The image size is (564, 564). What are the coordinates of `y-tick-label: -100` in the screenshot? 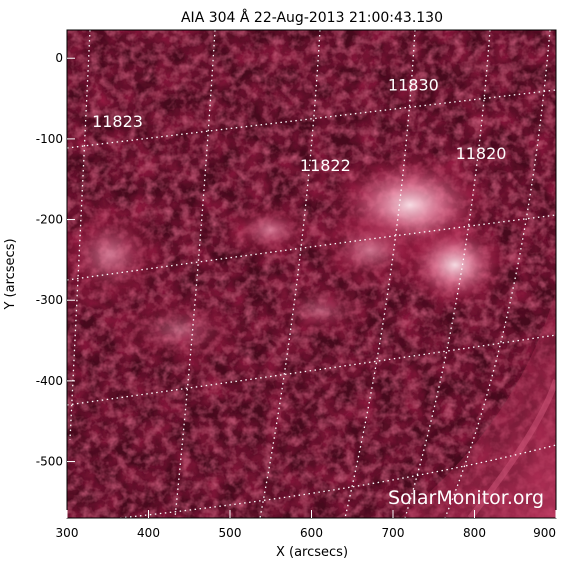 It's located at (49, 139).